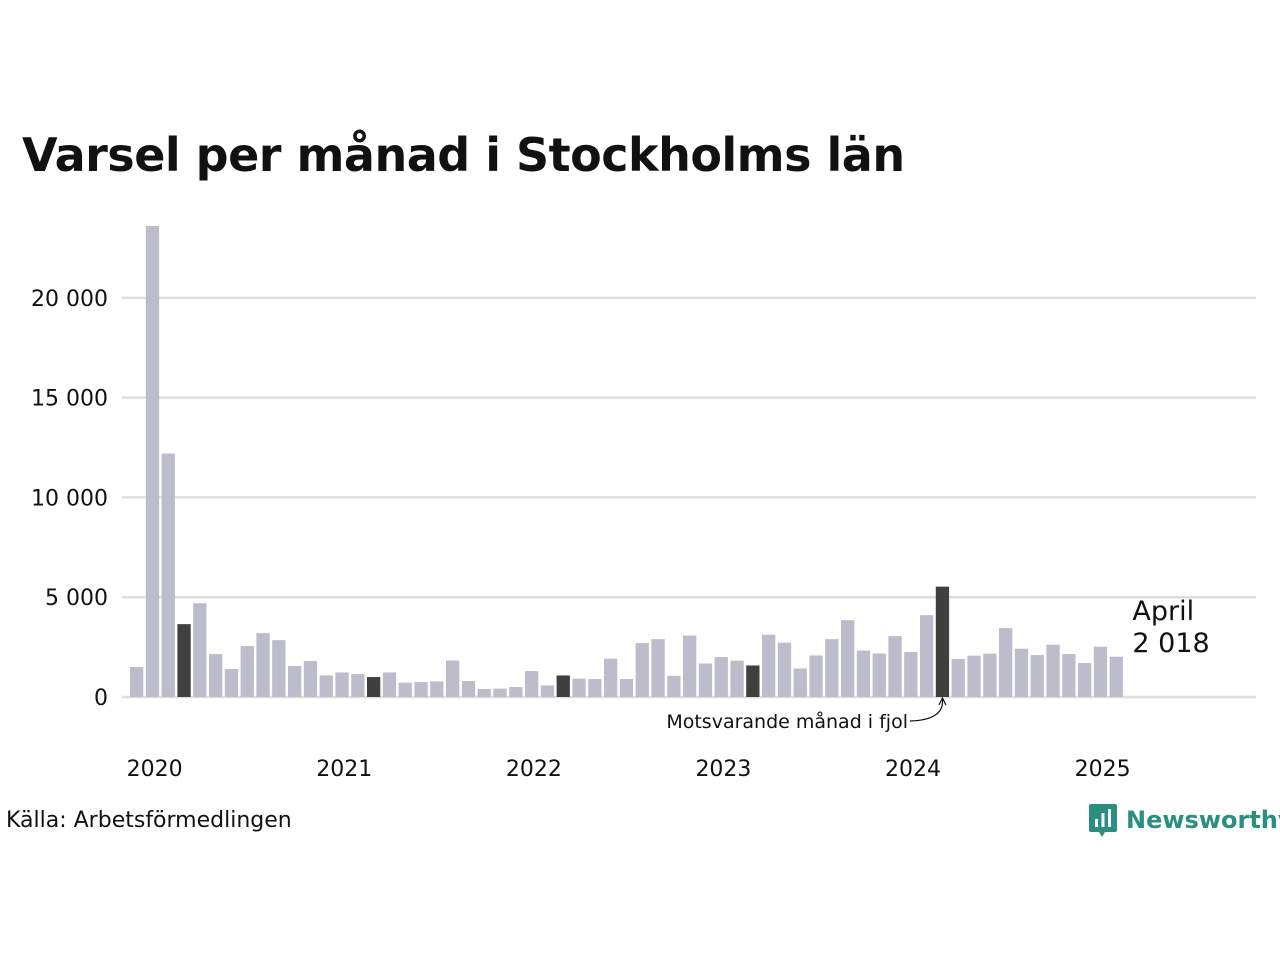  What do you see at coordinates (463, 155) in the screenshot?
I see `chart-title: Varsel per månad i Stockholms län` at bounding box center [463, 155].